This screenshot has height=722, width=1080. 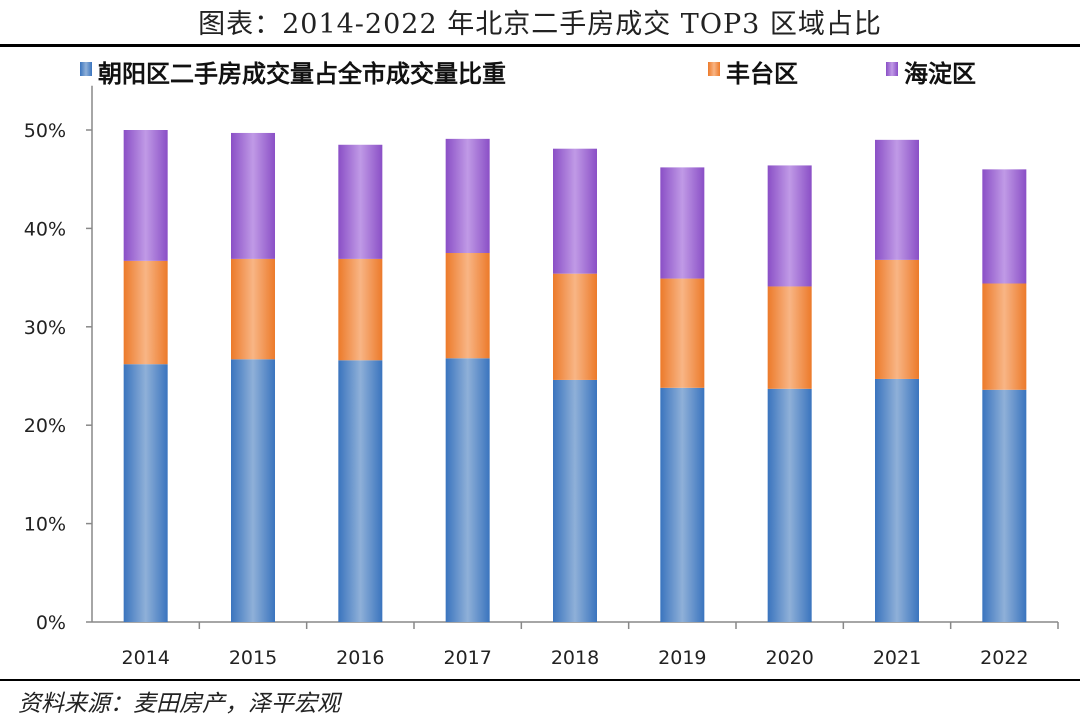 I want to click on legend-label-2: 海淀区, so click(x=940, y=74).